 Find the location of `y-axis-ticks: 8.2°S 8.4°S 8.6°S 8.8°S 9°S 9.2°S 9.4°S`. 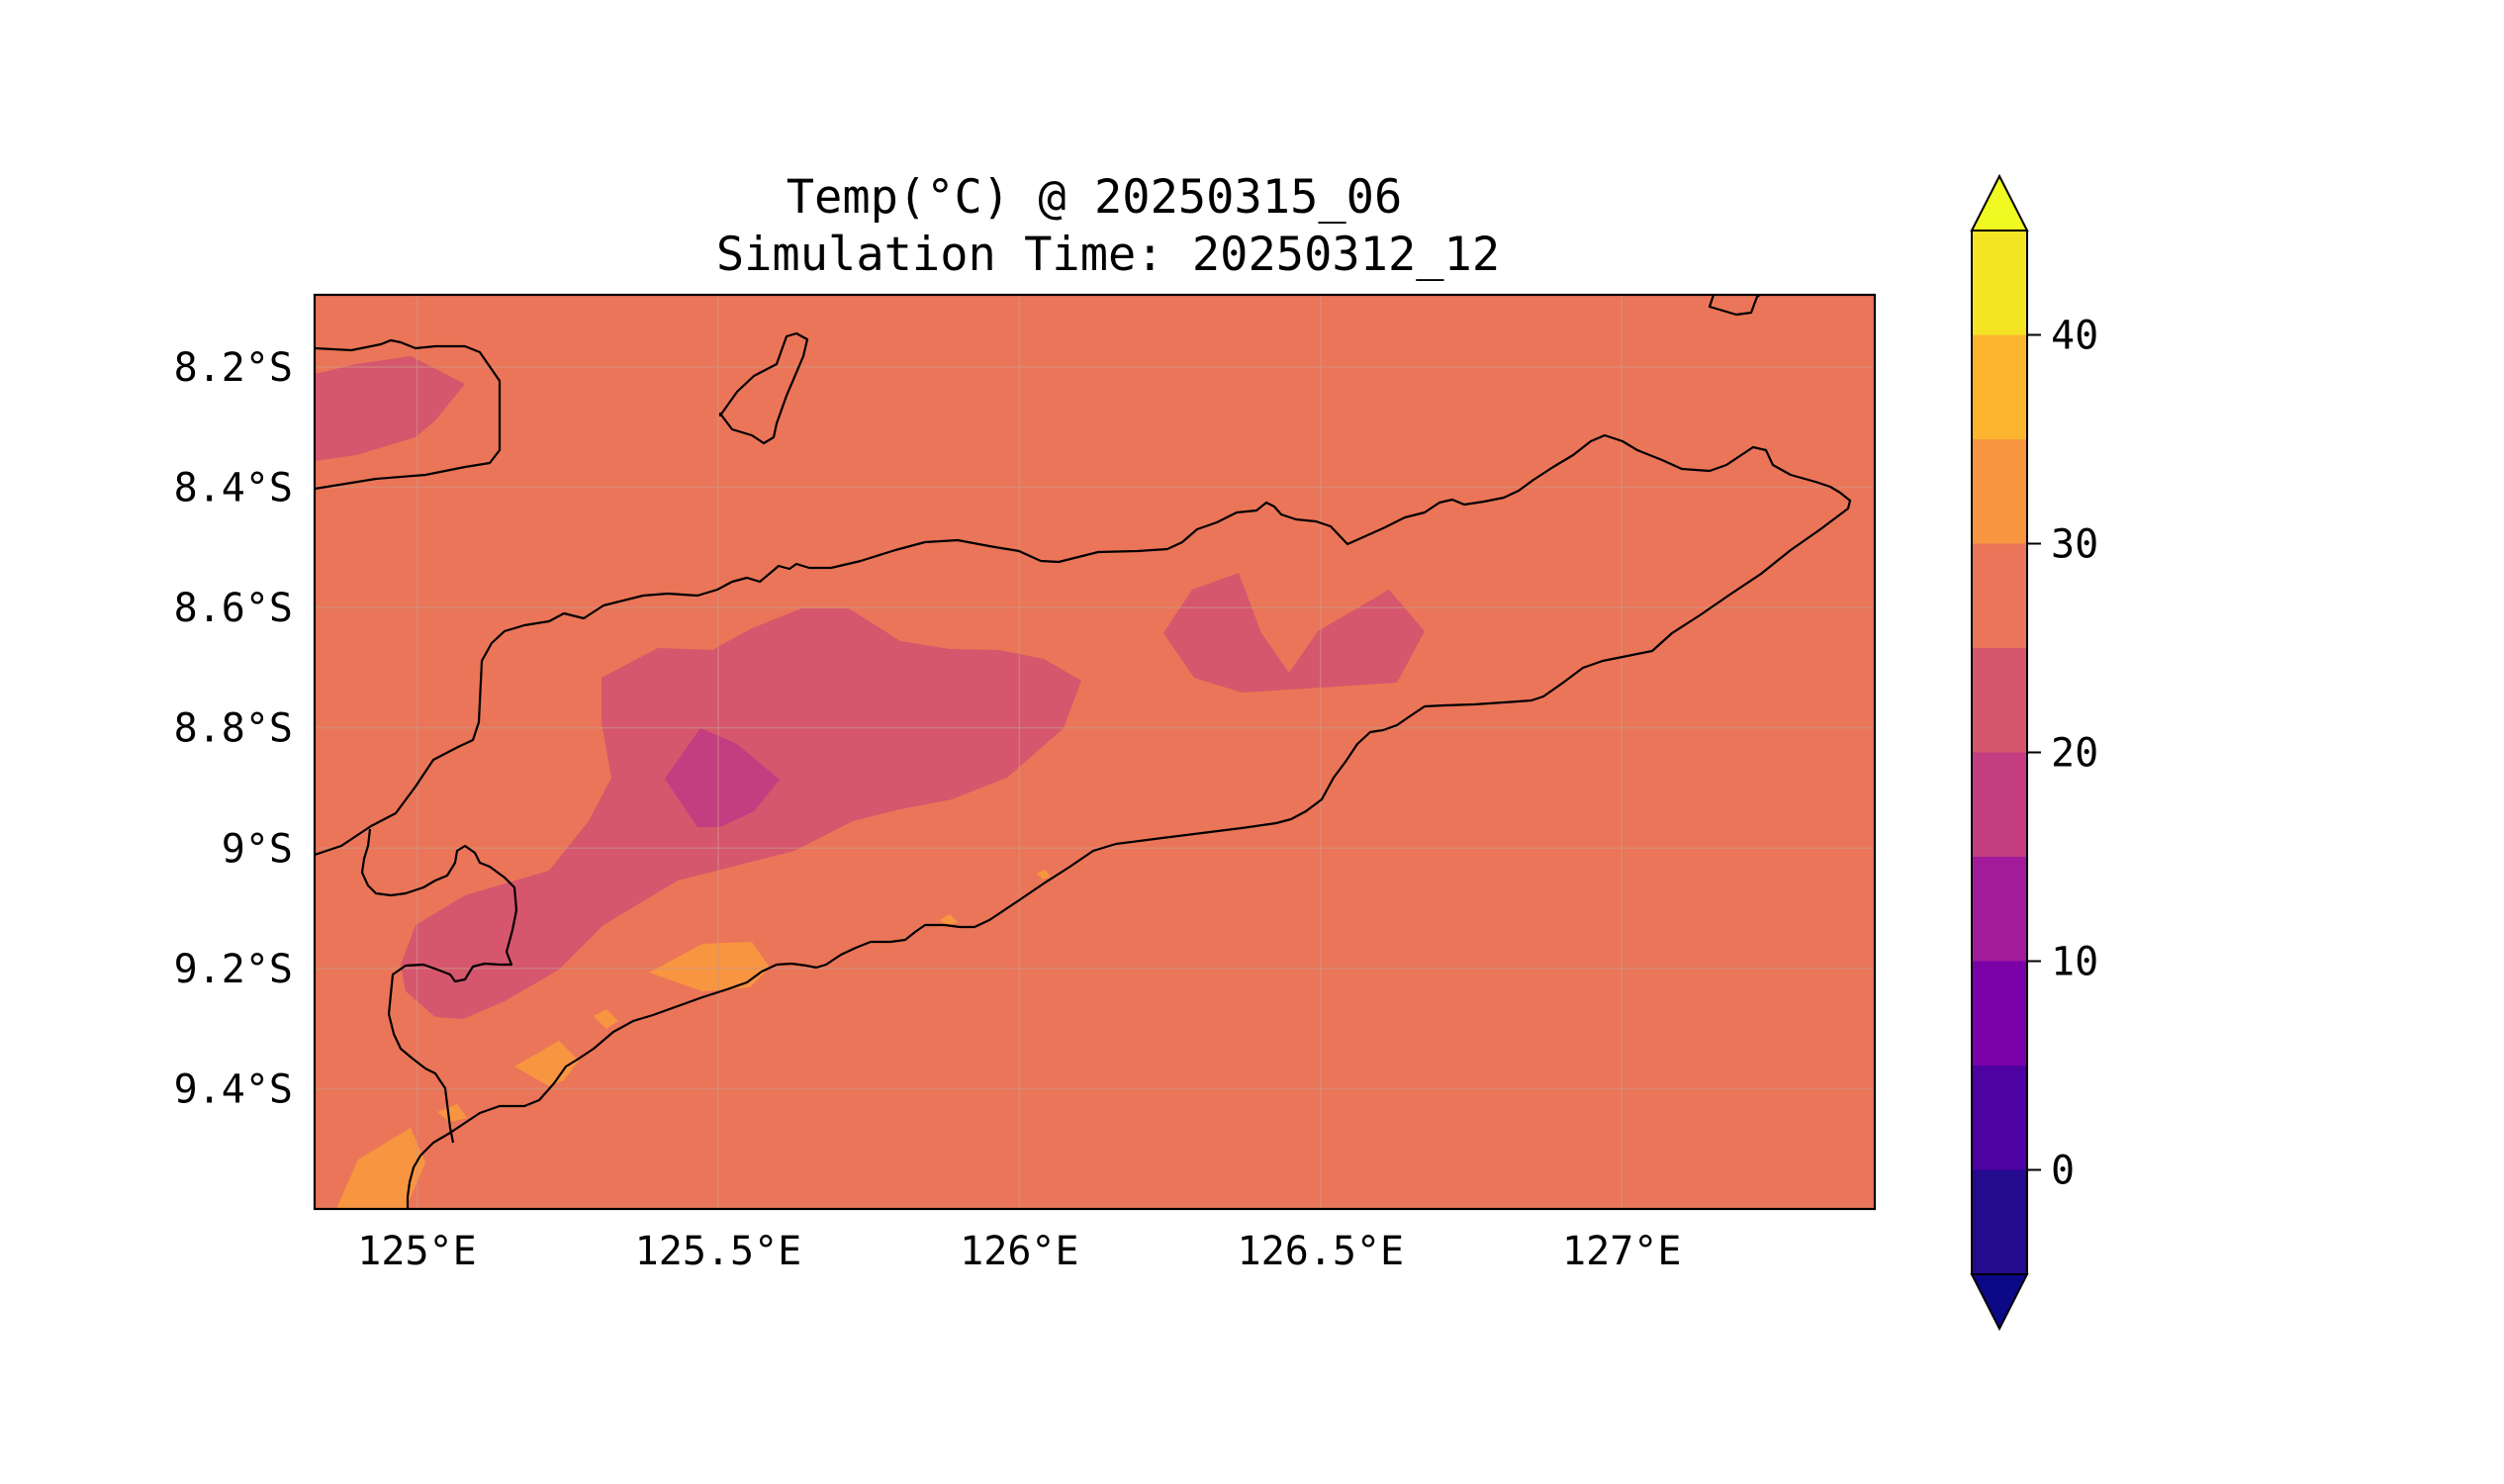

y-axis-ticks: 8.2°S 8.4°S 8.6°S 8.8°S 9°S 9.2°S 9.4°S is located at coordinates (233, 728).